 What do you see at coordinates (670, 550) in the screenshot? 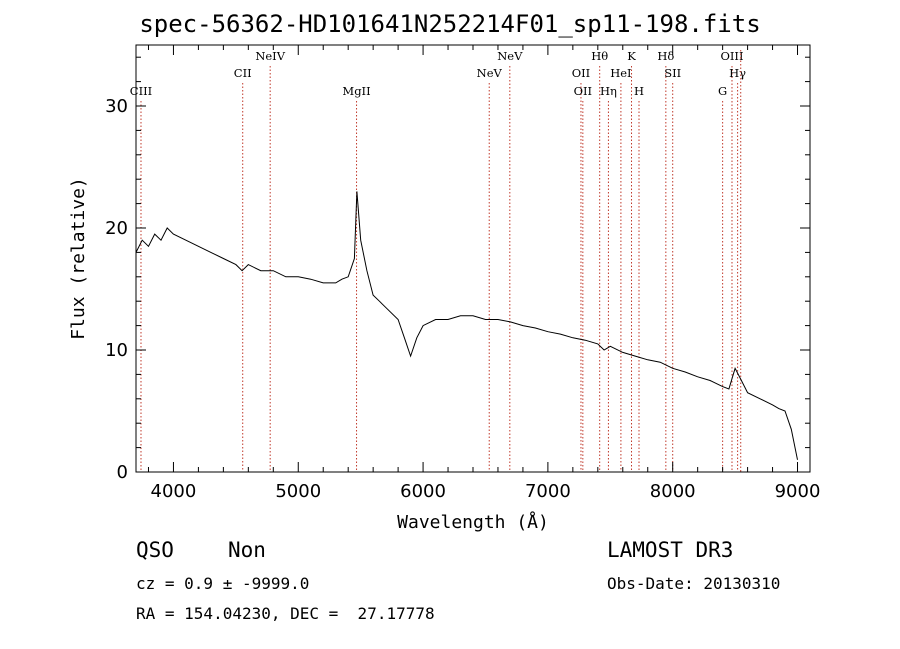
I see `survey-name: LAMOST DR3` at bounding box center [670, 550].